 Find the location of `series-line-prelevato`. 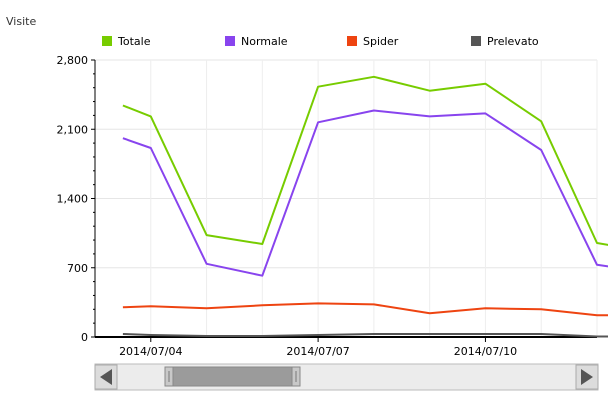

series-line-prelevato is located at coordinates (365, 335).